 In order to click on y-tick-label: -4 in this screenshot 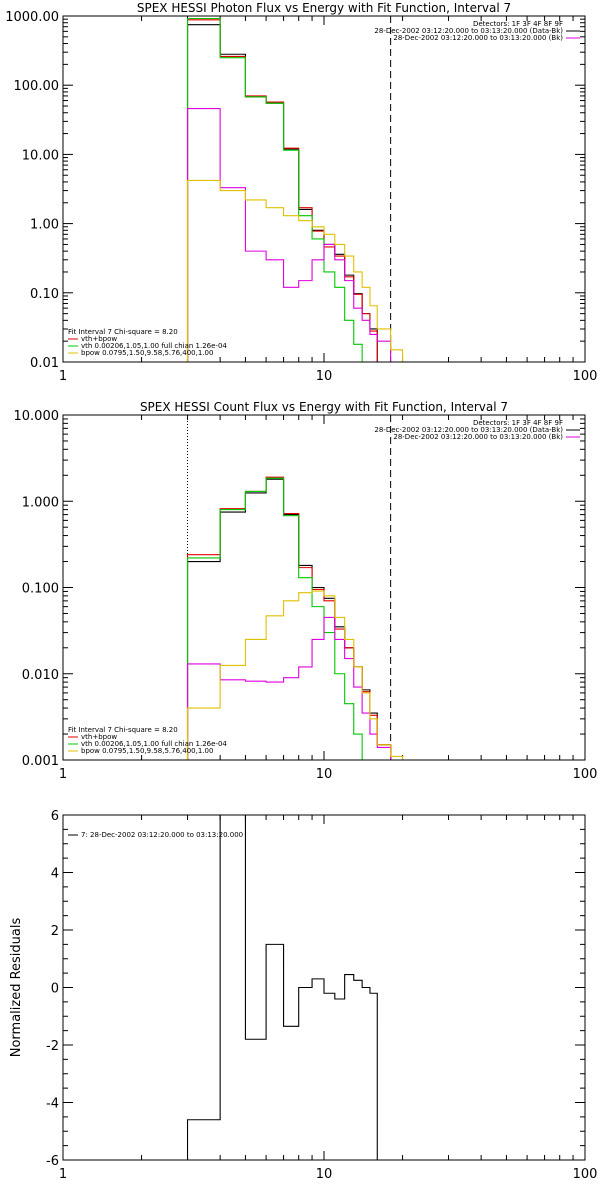, I will do `click(52, 1104)`.